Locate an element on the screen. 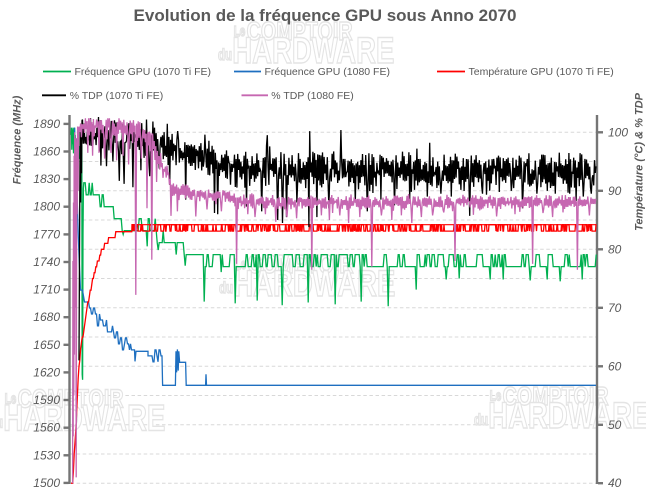  svg-text: Fréquence GPU (1070 Ti FE) is located at coordinates (143, 72).